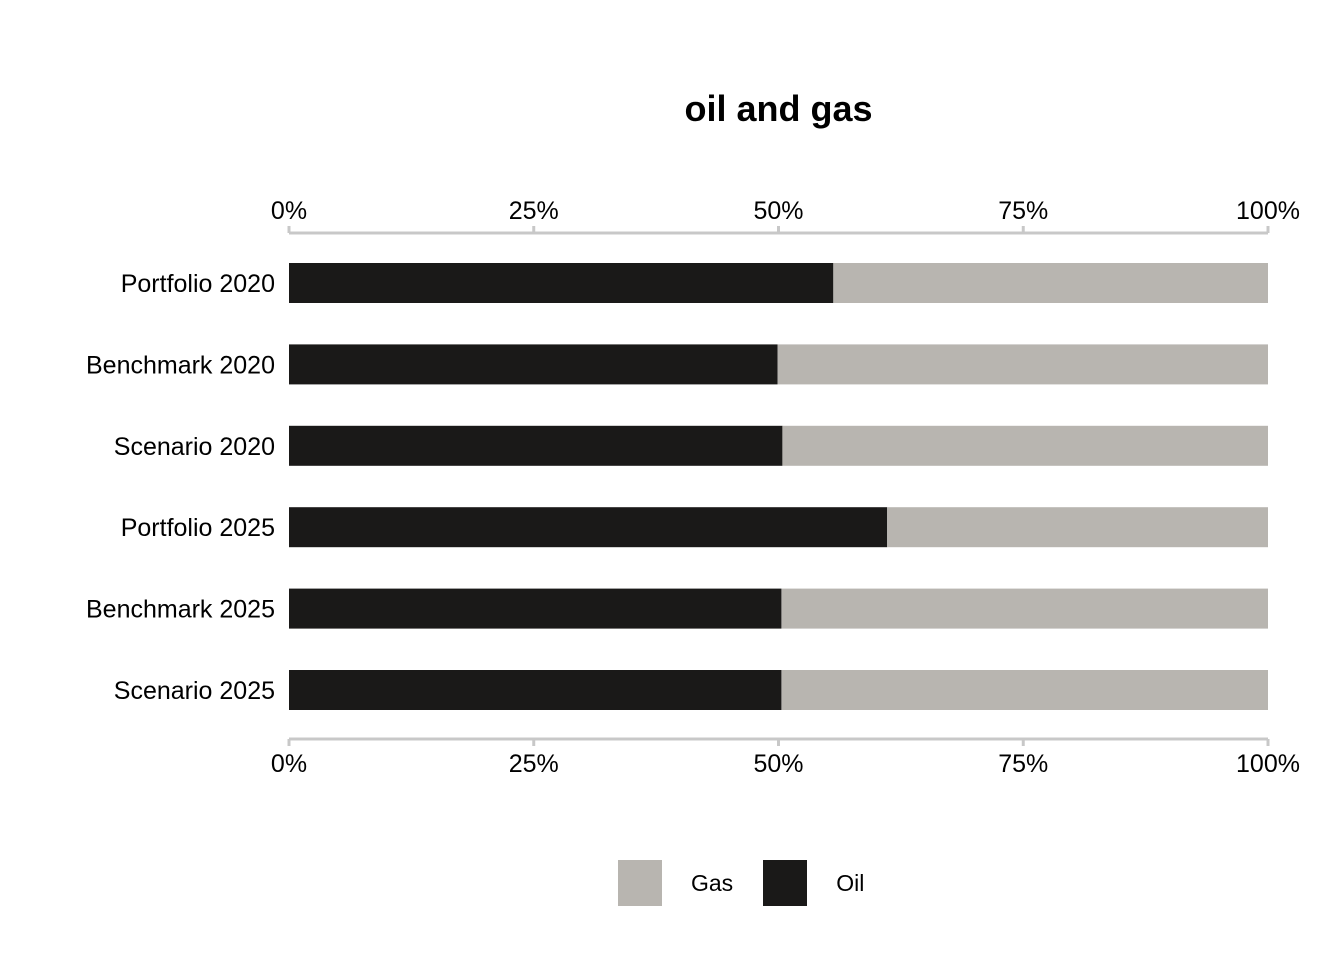 The image size is (1344, 960). I want to click on legend: Gas Oil, so click(756, 883).